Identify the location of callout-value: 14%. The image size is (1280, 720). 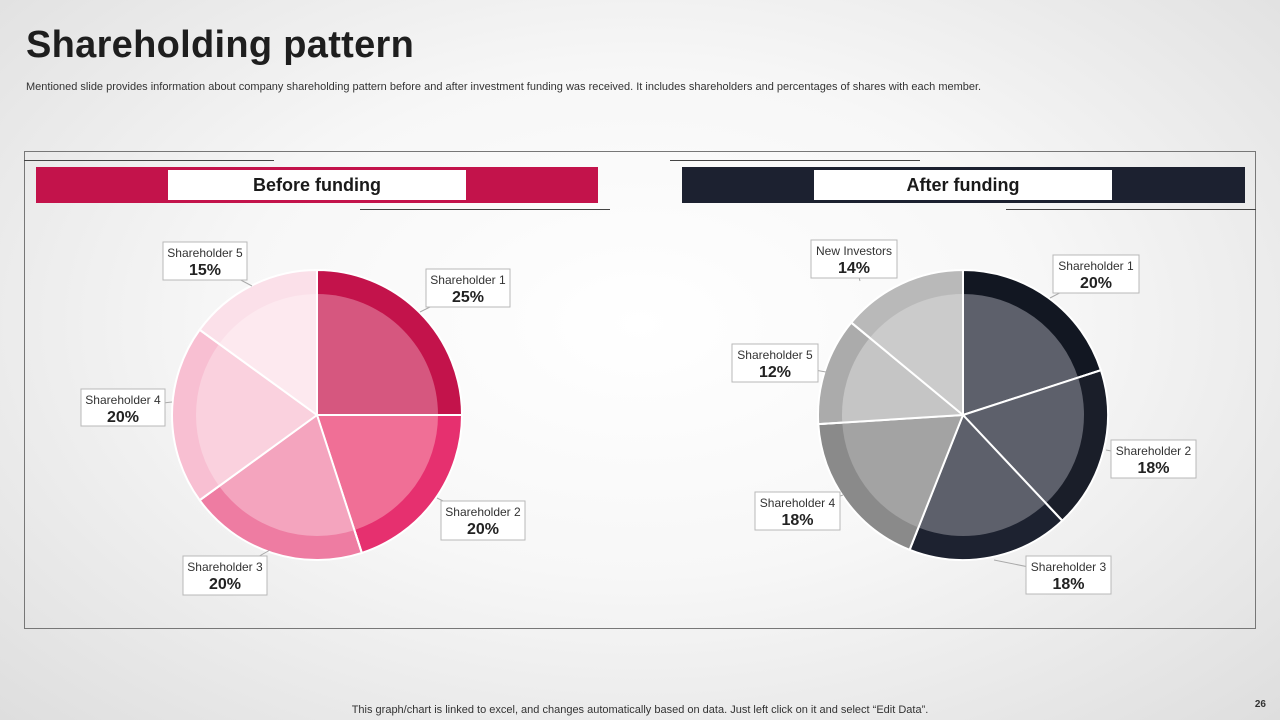
(854, 268).